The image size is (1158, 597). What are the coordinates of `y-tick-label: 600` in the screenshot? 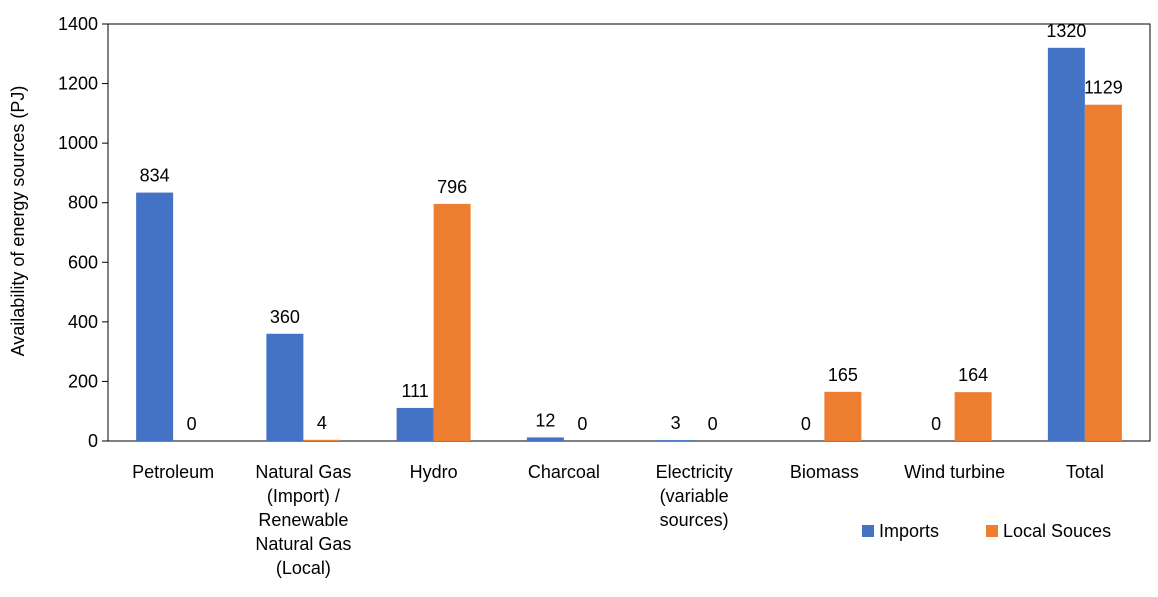 It's located at (83, 262).